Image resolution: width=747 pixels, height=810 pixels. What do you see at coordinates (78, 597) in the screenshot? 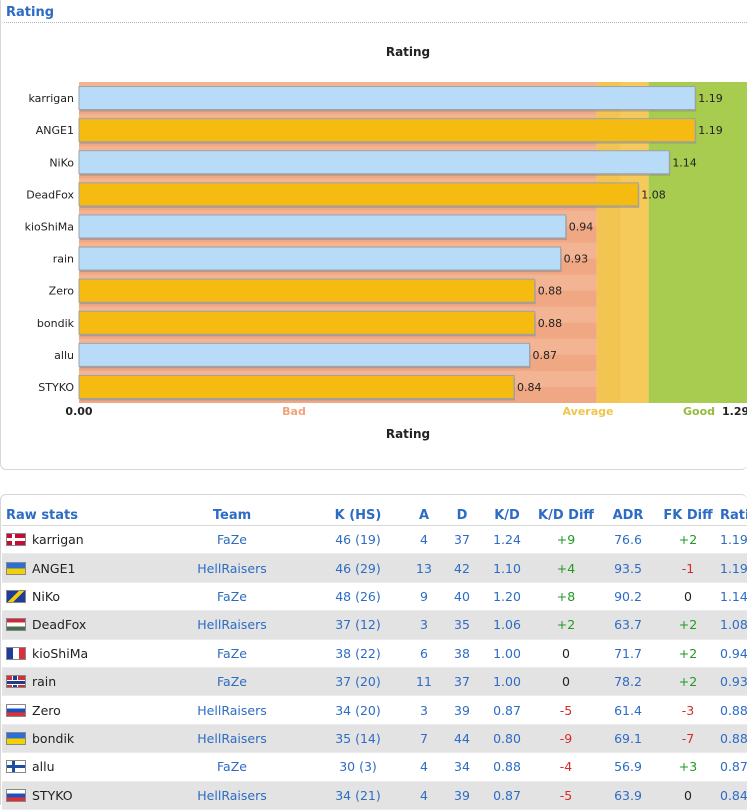
I see `player-cell: NiKo` at bounding box center [78, 597].